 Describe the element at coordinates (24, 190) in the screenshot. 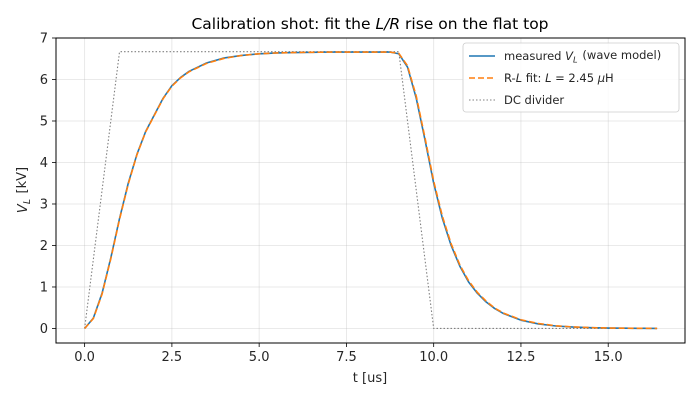

I see `y-axis-label: VL [kV]` at that location.